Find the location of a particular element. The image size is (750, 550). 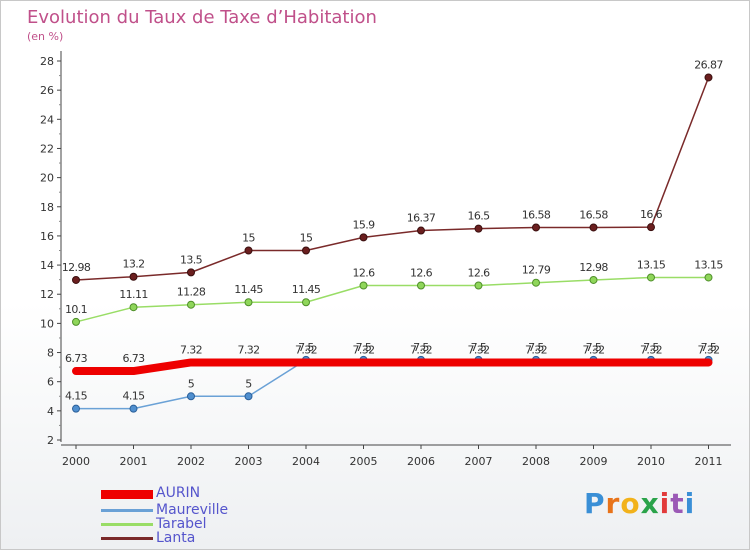

data-label-lanta: 13.5 is located at coordinates (191, 259).